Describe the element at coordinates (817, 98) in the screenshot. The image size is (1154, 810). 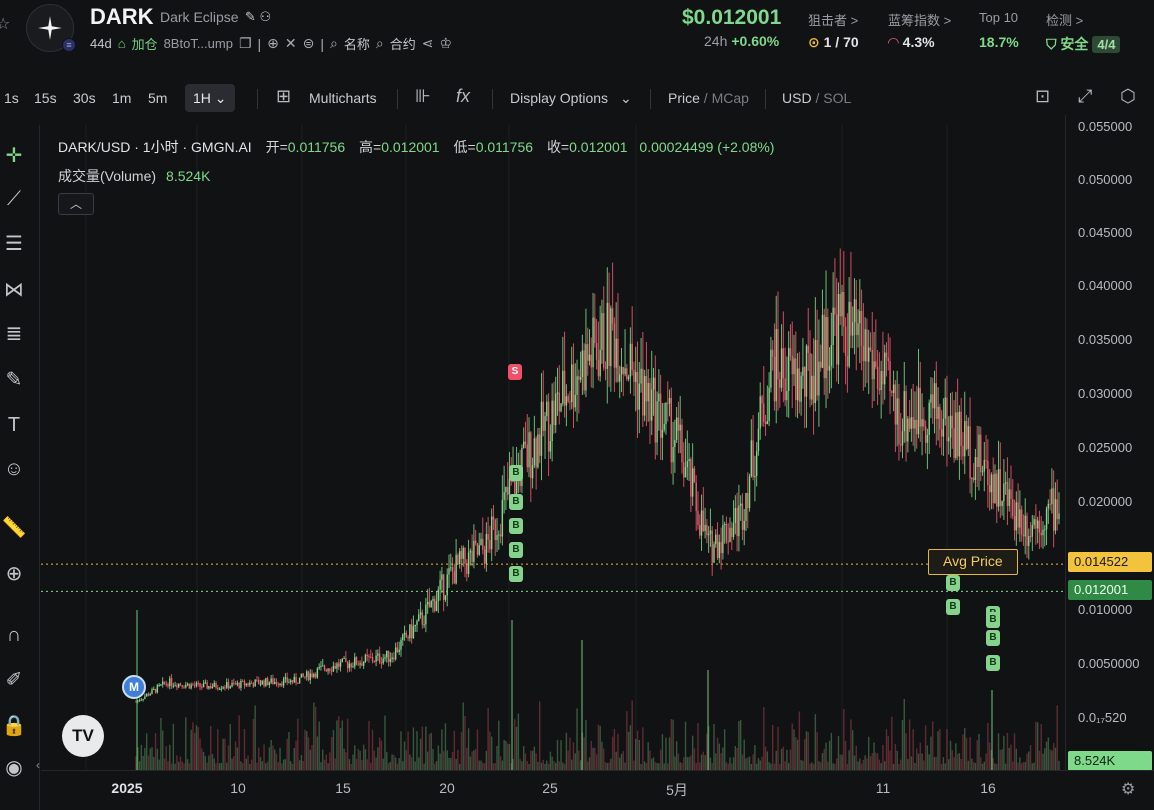
I see `currency-toggle: USD / SOL` at that location.